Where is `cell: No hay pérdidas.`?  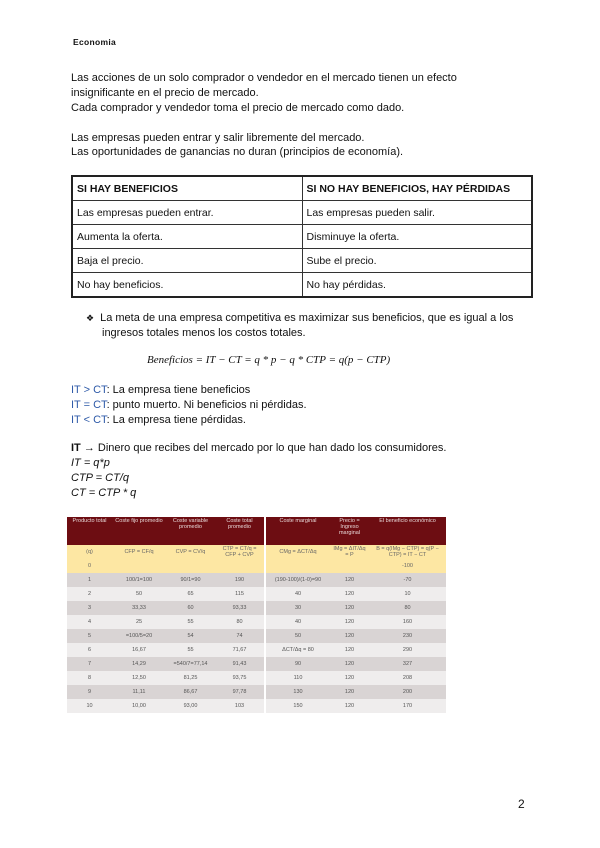
cell: No hay pérdidas. is located at coordinates (417, 285).